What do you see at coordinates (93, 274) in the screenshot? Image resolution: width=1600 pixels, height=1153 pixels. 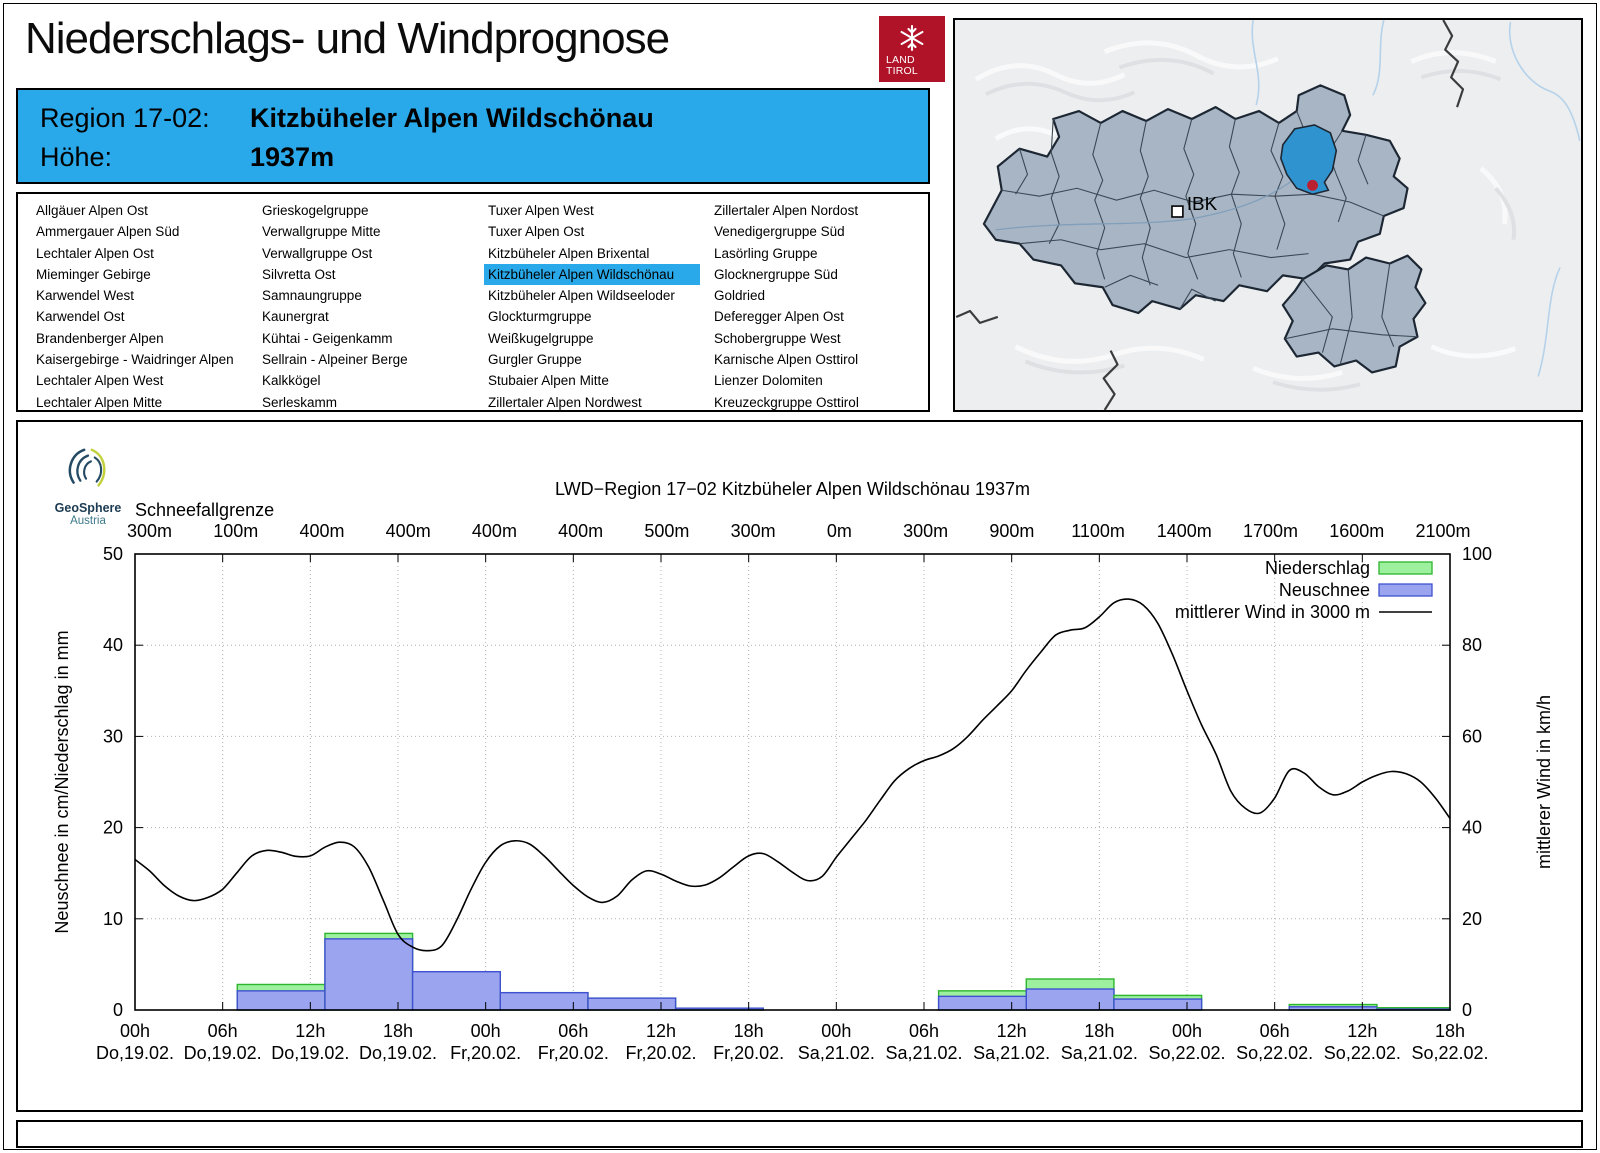 I see `region-list-item: Mieminger Gebirge` at bounding box center [93, 274].